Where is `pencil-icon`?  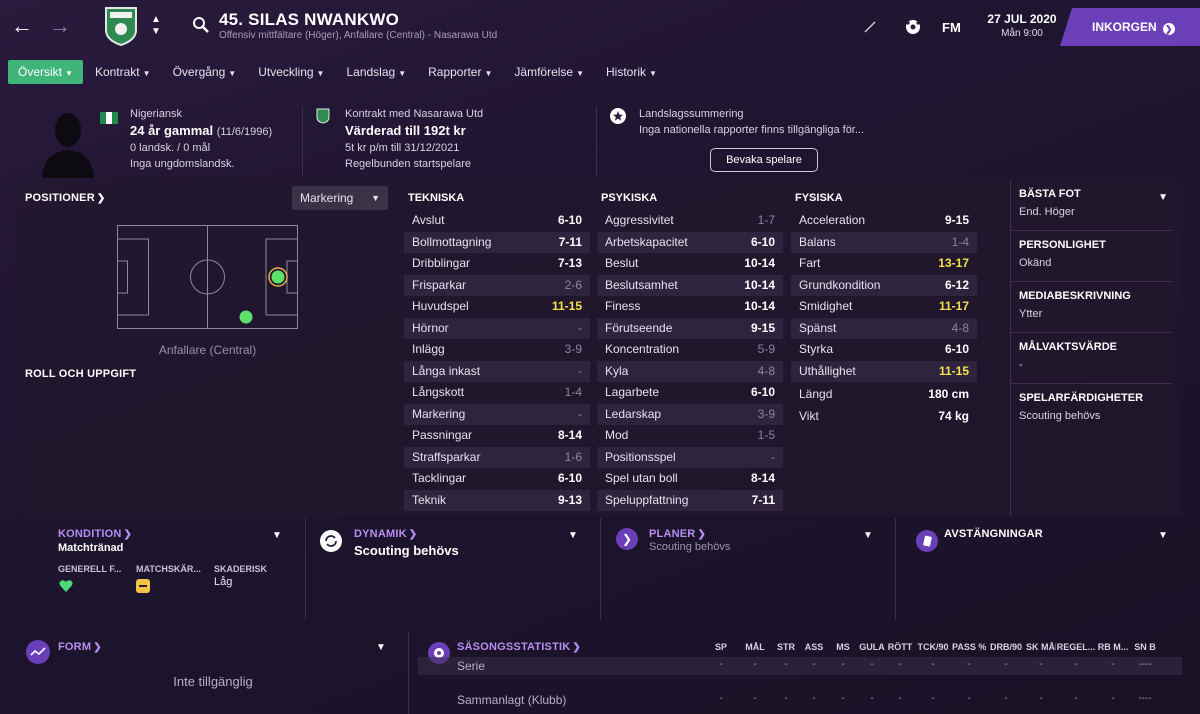
pencil-icon is located at coordinates (870, 27).